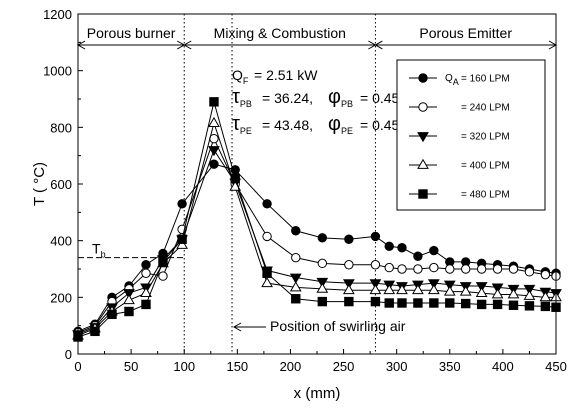 The image size is (574, 410). What do you see at coordinates (287, 98) in the screenshot?
I see `tau-pb-value: = 36.24,` at bounding box center [287, 98].